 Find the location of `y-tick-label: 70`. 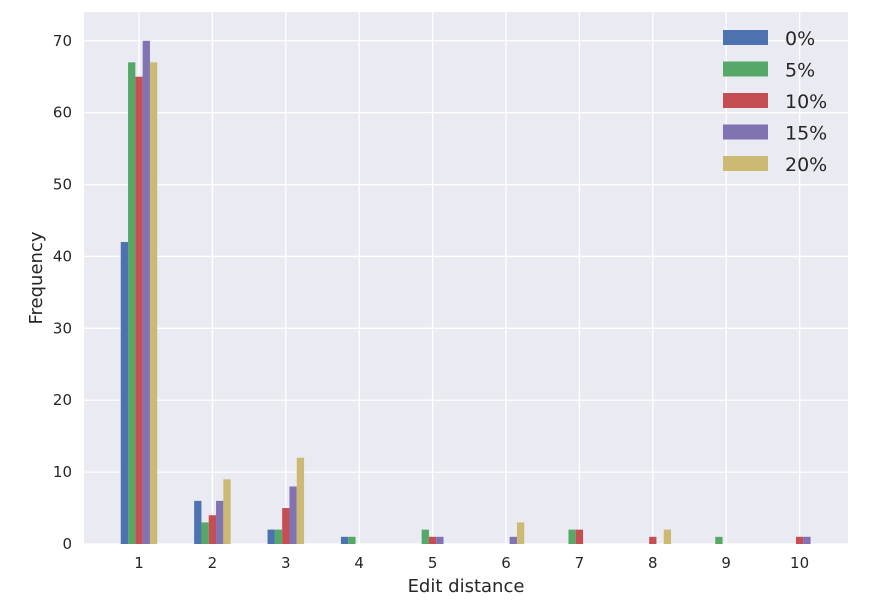

y-tick-label: 70 is located at coordinates (62, 41).